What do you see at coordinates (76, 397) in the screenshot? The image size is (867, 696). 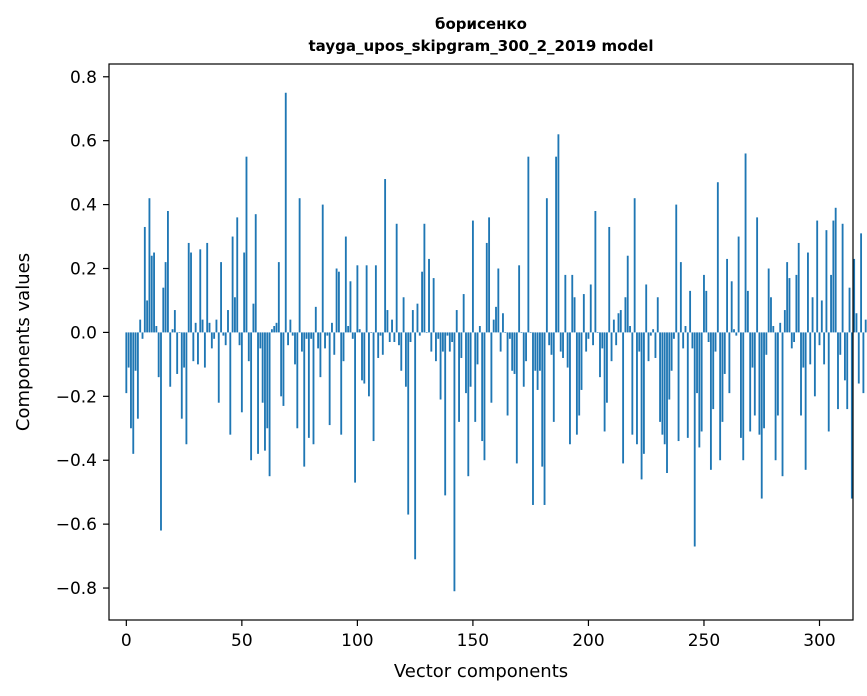 I see `y-tick-label: −0.2` at bounding box center [76, 397].